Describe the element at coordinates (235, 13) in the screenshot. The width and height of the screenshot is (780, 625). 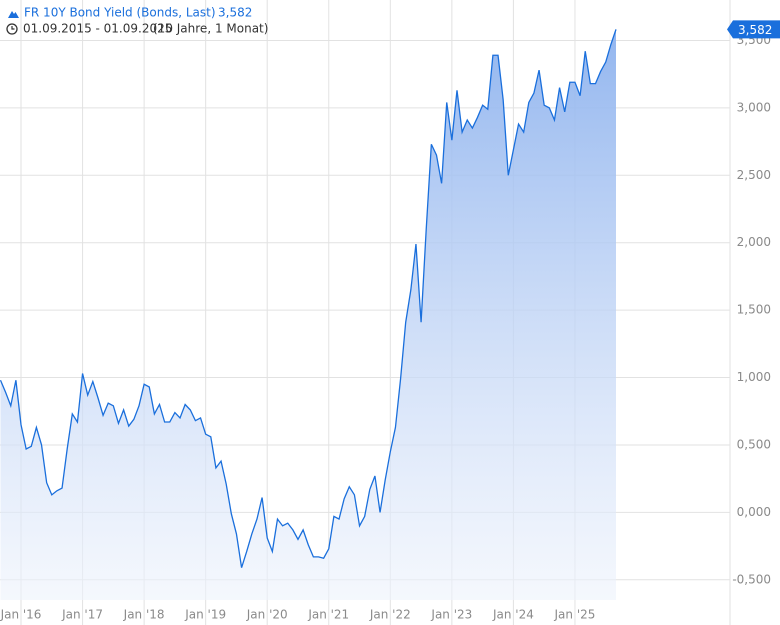
I see `last-value: 3,582` at that location.